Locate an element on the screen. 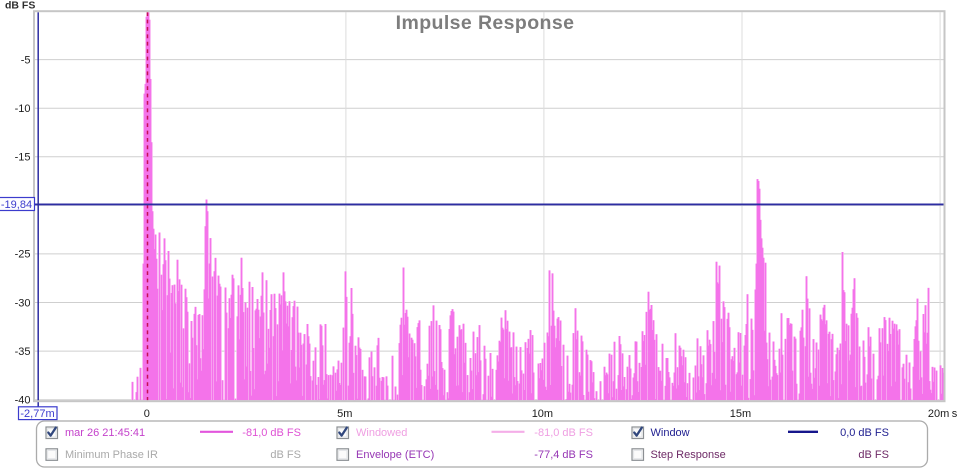 The image size is (963, 471). svg-text: 0 is located at coordinates (147, 414).